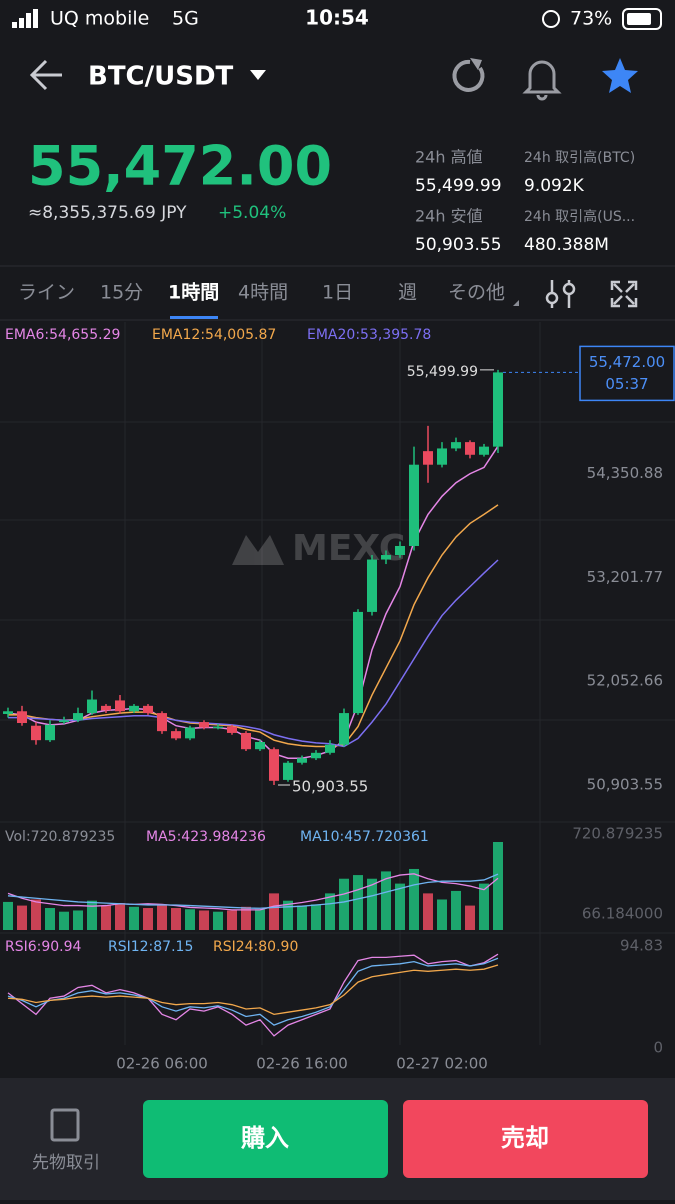 The image size is (675, 1204). I want to click on stat-value: 50,903.55, so click(458, 245).